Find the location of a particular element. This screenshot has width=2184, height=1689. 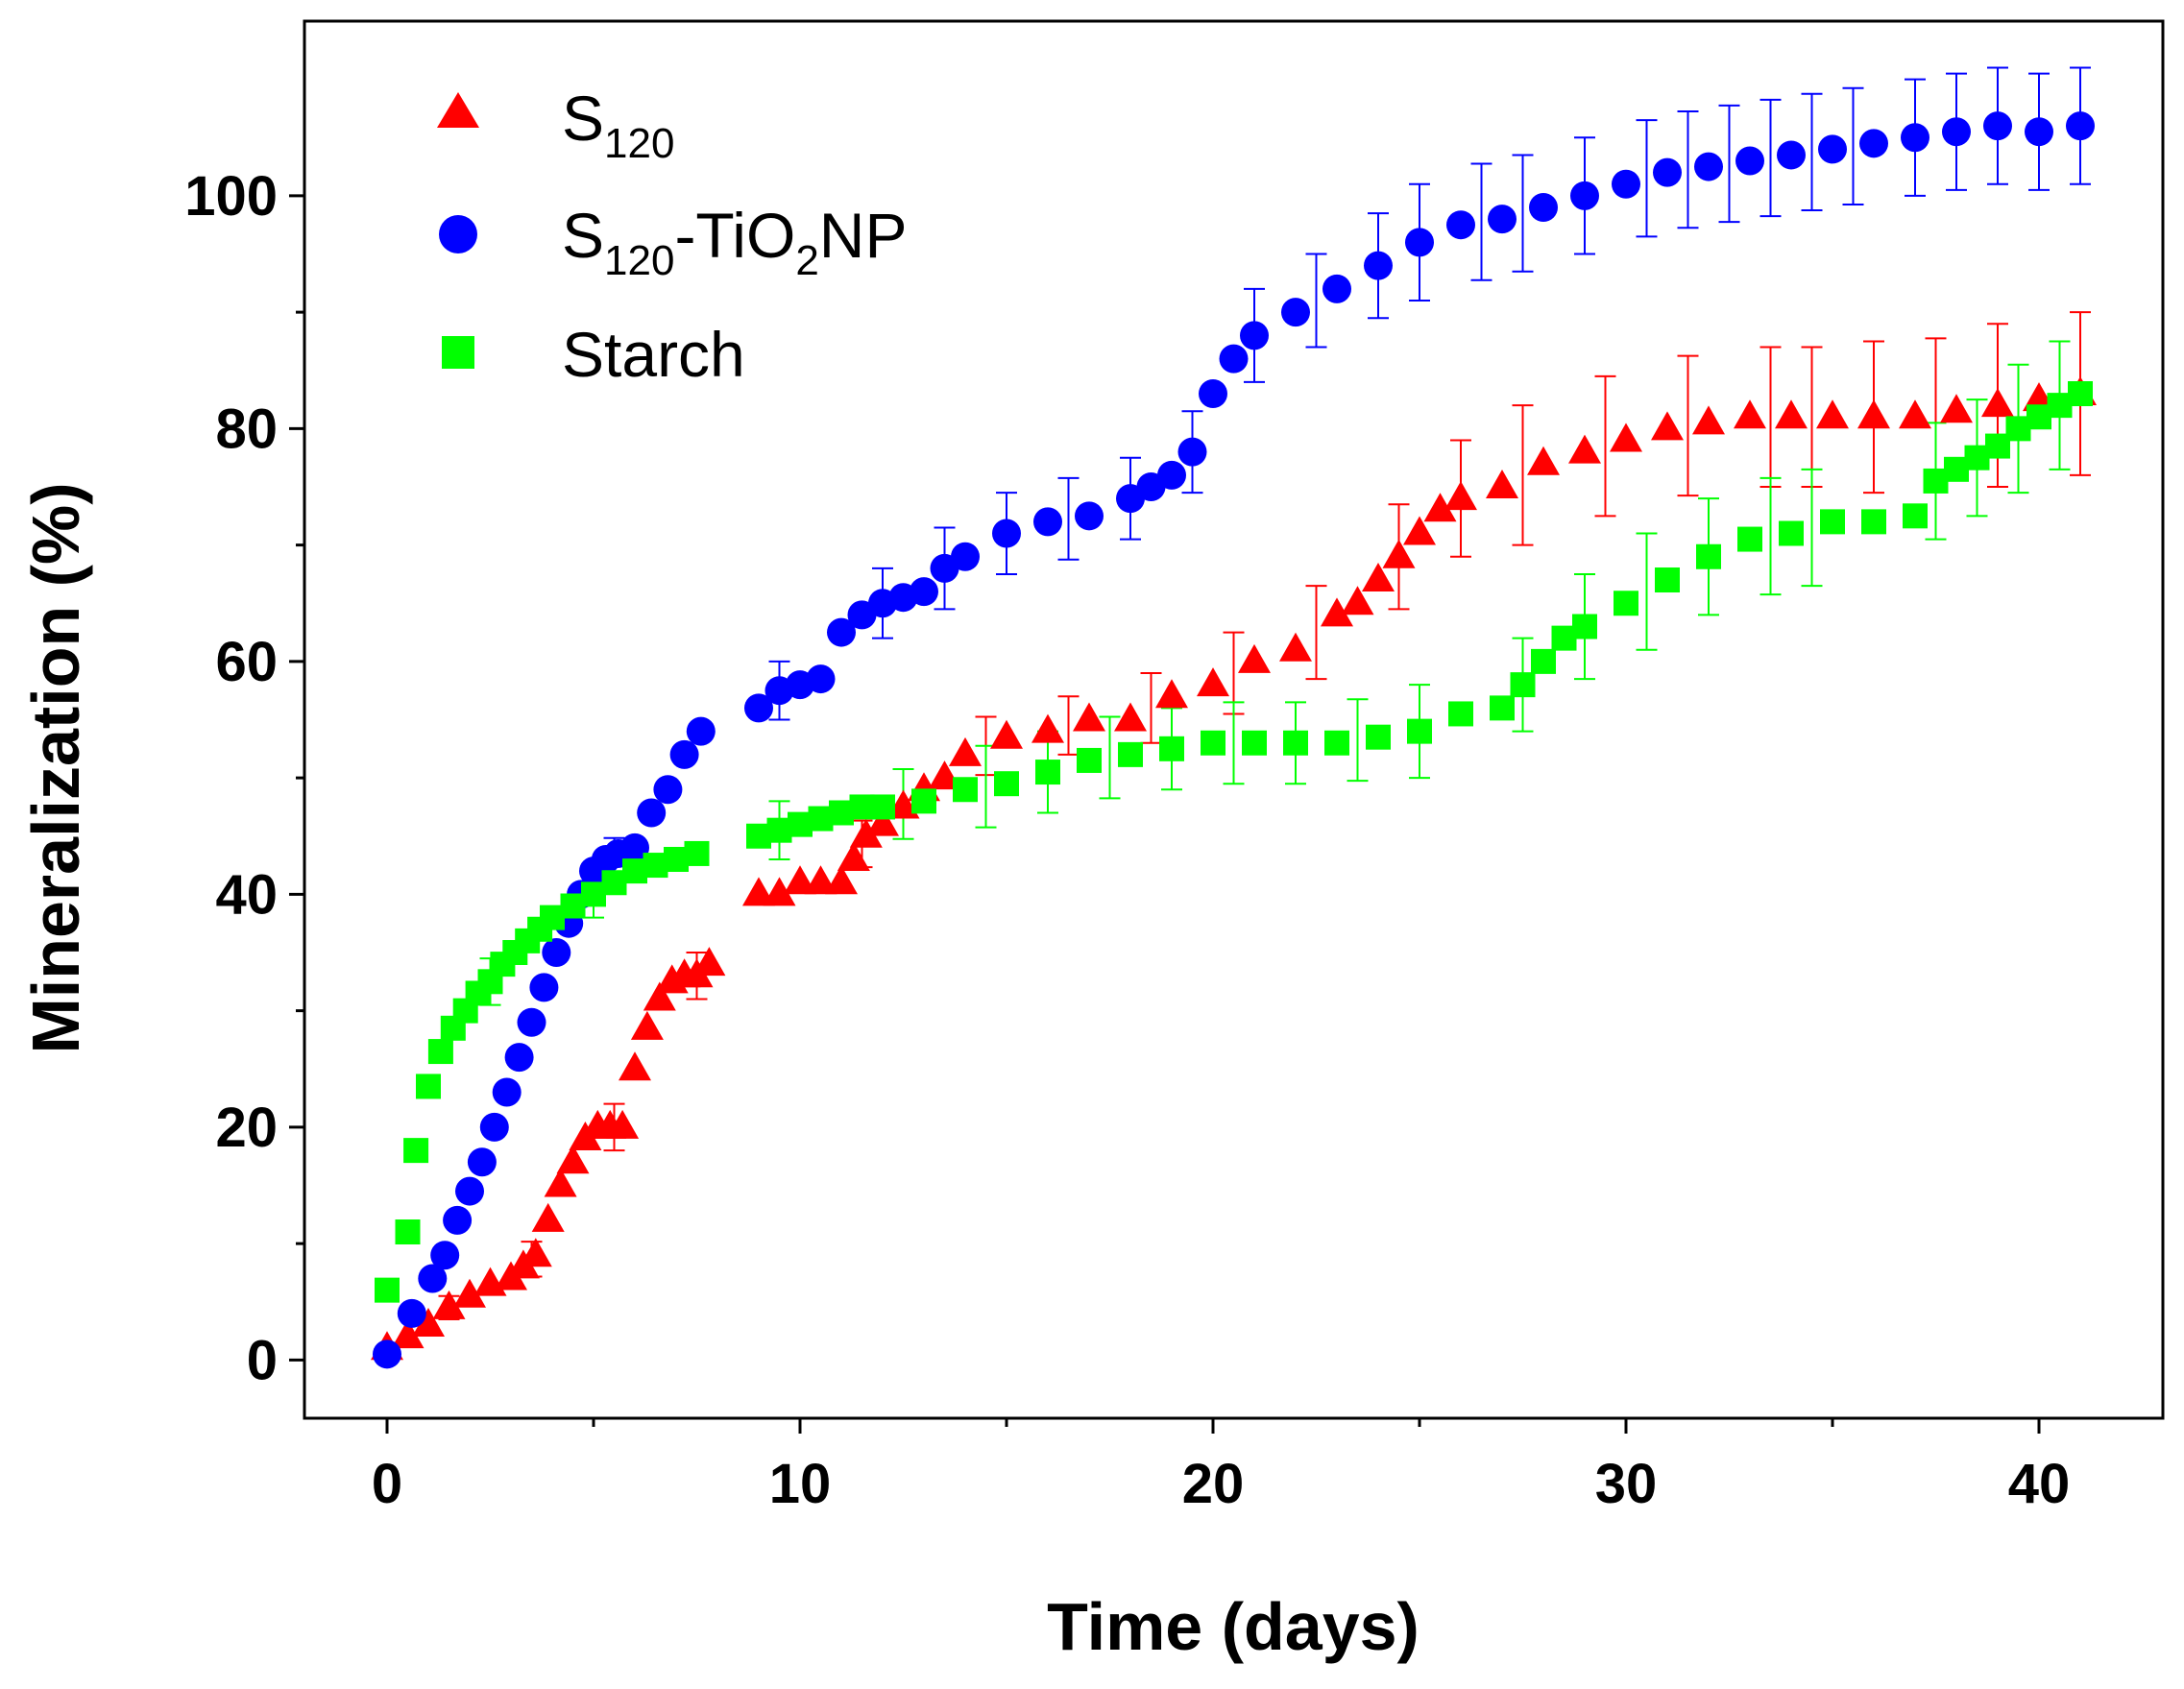

x-axis-title: Time (days) is located at coordinates (1234, 1626).